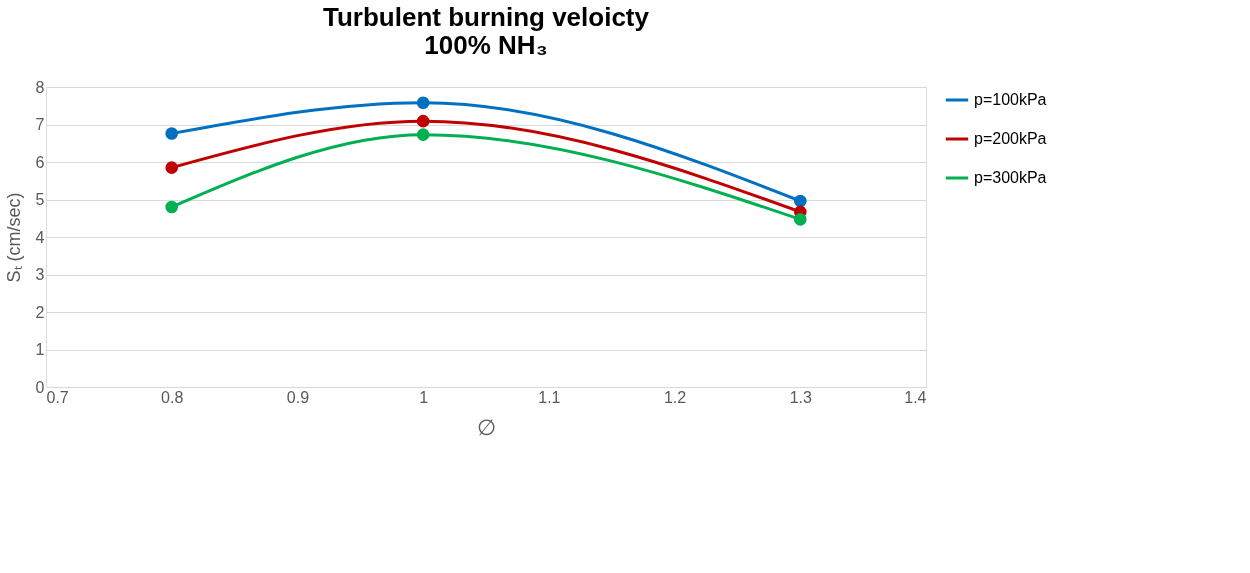 The height and width of the screenshot is (573, 1250). Describe the element at coordinates (1010, 138) in the screenshot. I see `legend-label: p=200kPa` at that location.